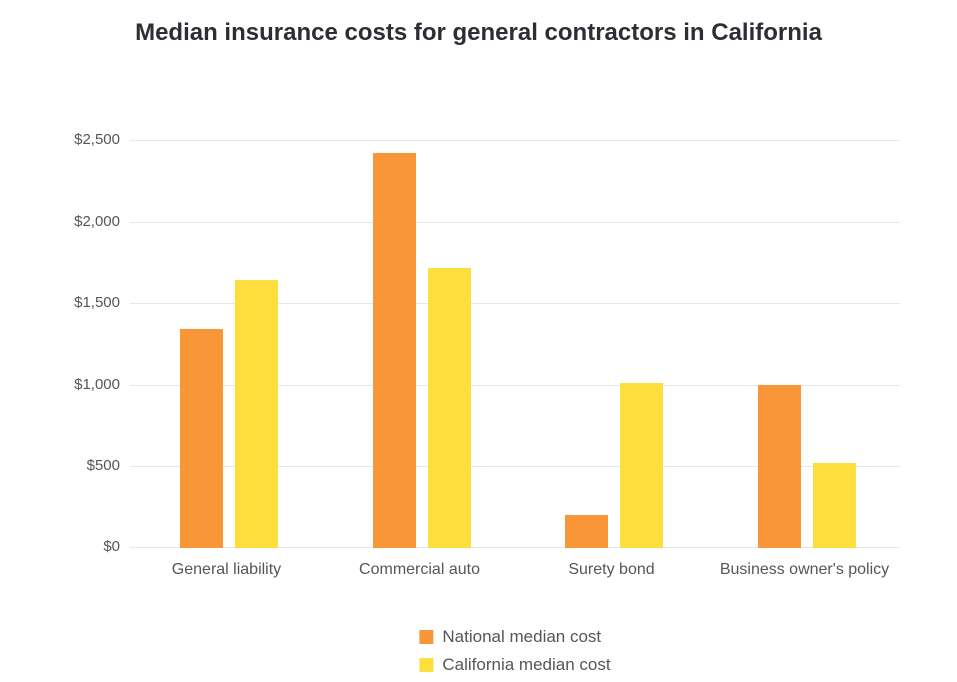 The width and height of the screenshot is (957, 682). What do you see at coordinates (97, 384) in the screenshot?
I see `y-tick-label-1000: $1,000` at bounding box center [97, 384].